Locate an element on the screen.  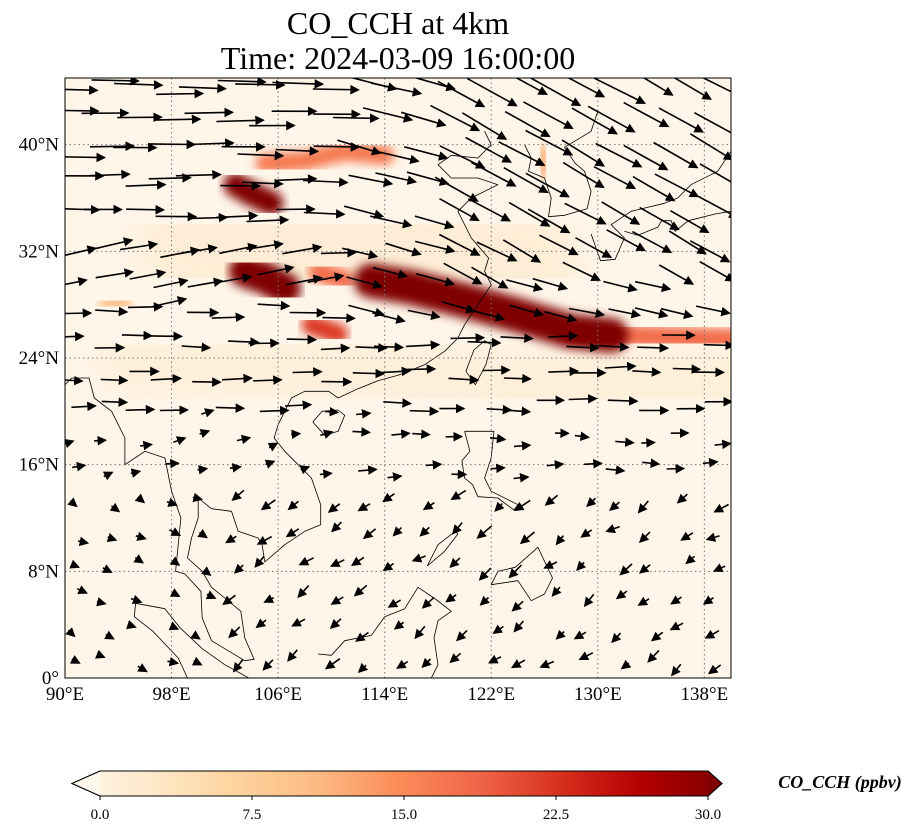
colorbar-tick-label: 22.5 is located at coordinates (556, 815).